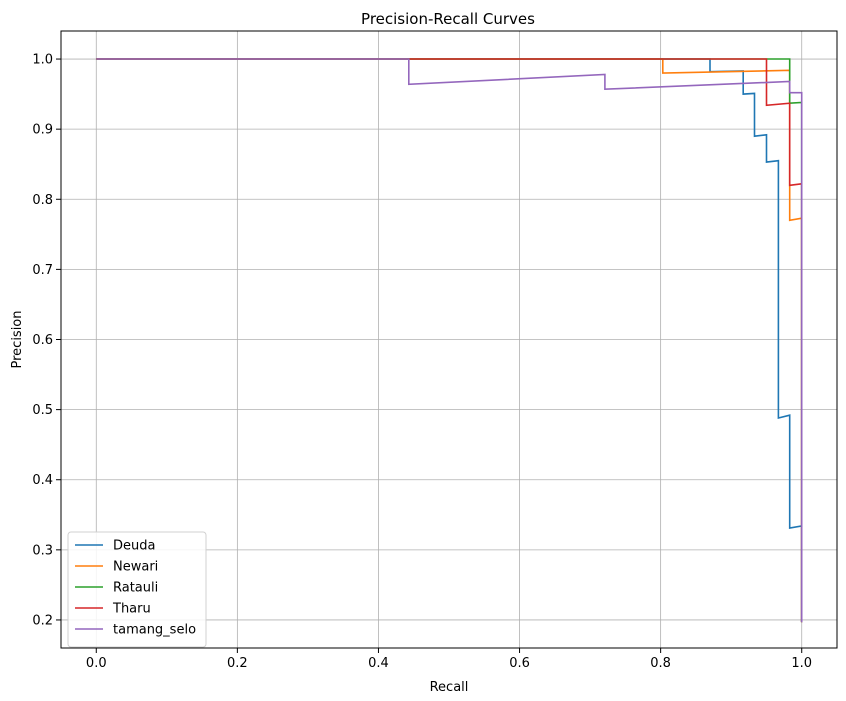 The width and height of the screenshot is (846, 701). Describe the element at coordinates (660, 663) in the screenshot. I see `x-tick-label: 0.8` at that location.